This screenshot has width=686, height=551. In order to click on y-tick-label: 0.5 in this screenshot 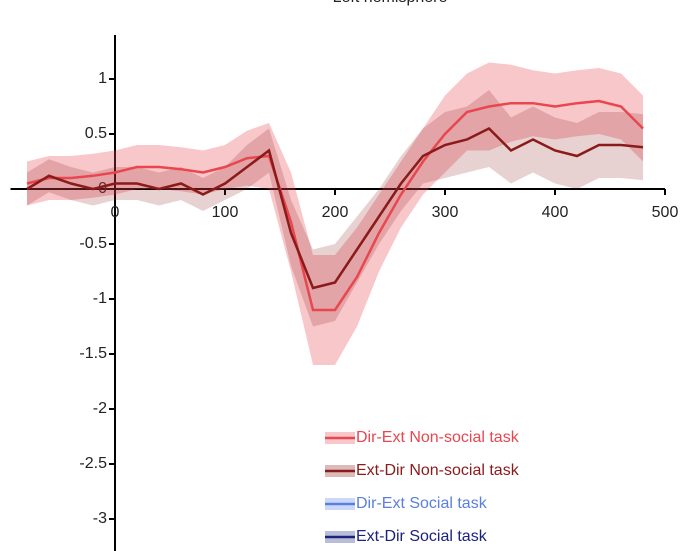, I will do `click(96, 133)`.